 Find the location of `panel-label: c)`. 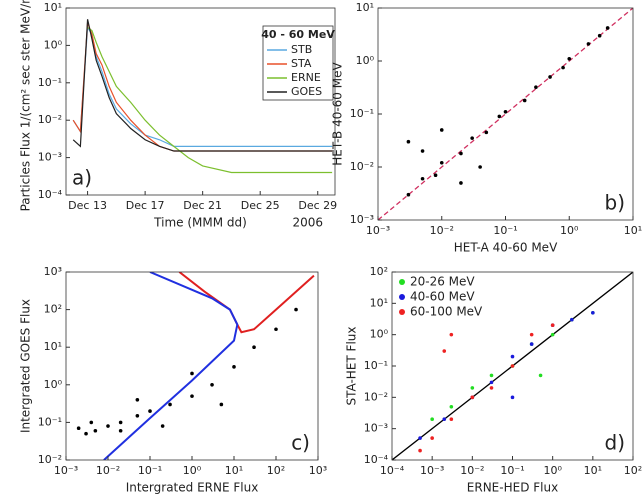

panel-label: c) is located at coordinates (300, 443).